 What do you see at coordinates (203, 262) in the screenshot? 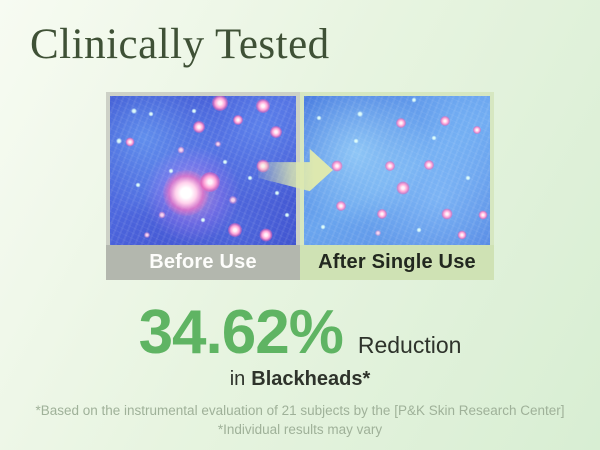
I see `before-label: Before Use` at bounding box center [203, 262].